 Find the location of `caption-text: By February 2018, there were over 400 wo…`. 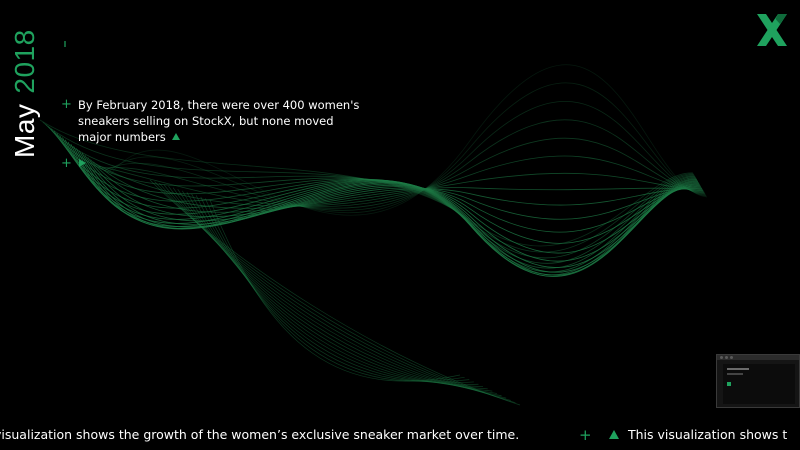

caption-text: By February 2018, there were over 400 wo… is located at coordinates (223, 121).